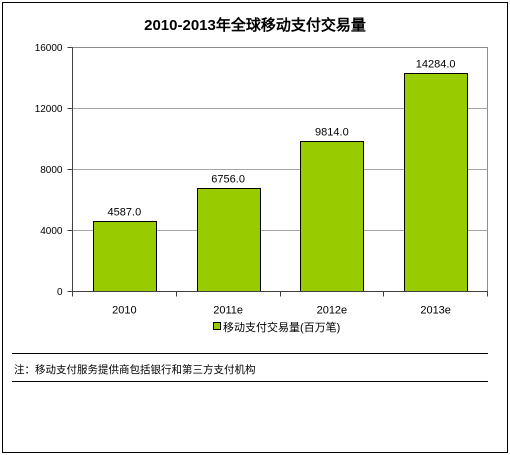 The width and height of the screenshot is (510, 455). What do you see at coordinates (125, 256) in the screenshot?
I see `bar-2010` at bounding box center [125, 256].